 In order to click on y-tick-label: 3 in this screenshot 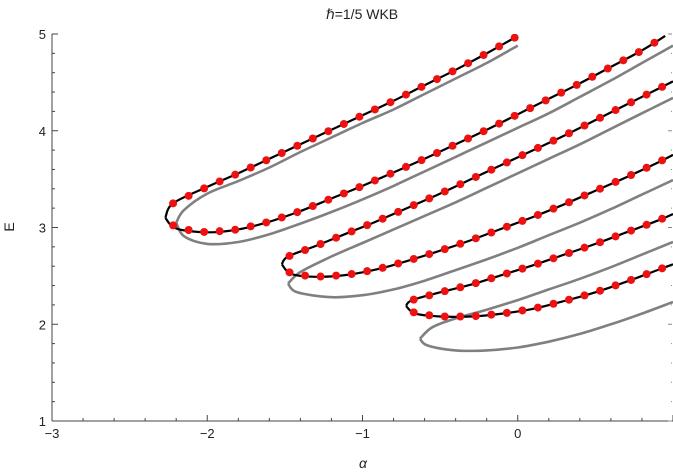, I will do `click(42, 228)`.